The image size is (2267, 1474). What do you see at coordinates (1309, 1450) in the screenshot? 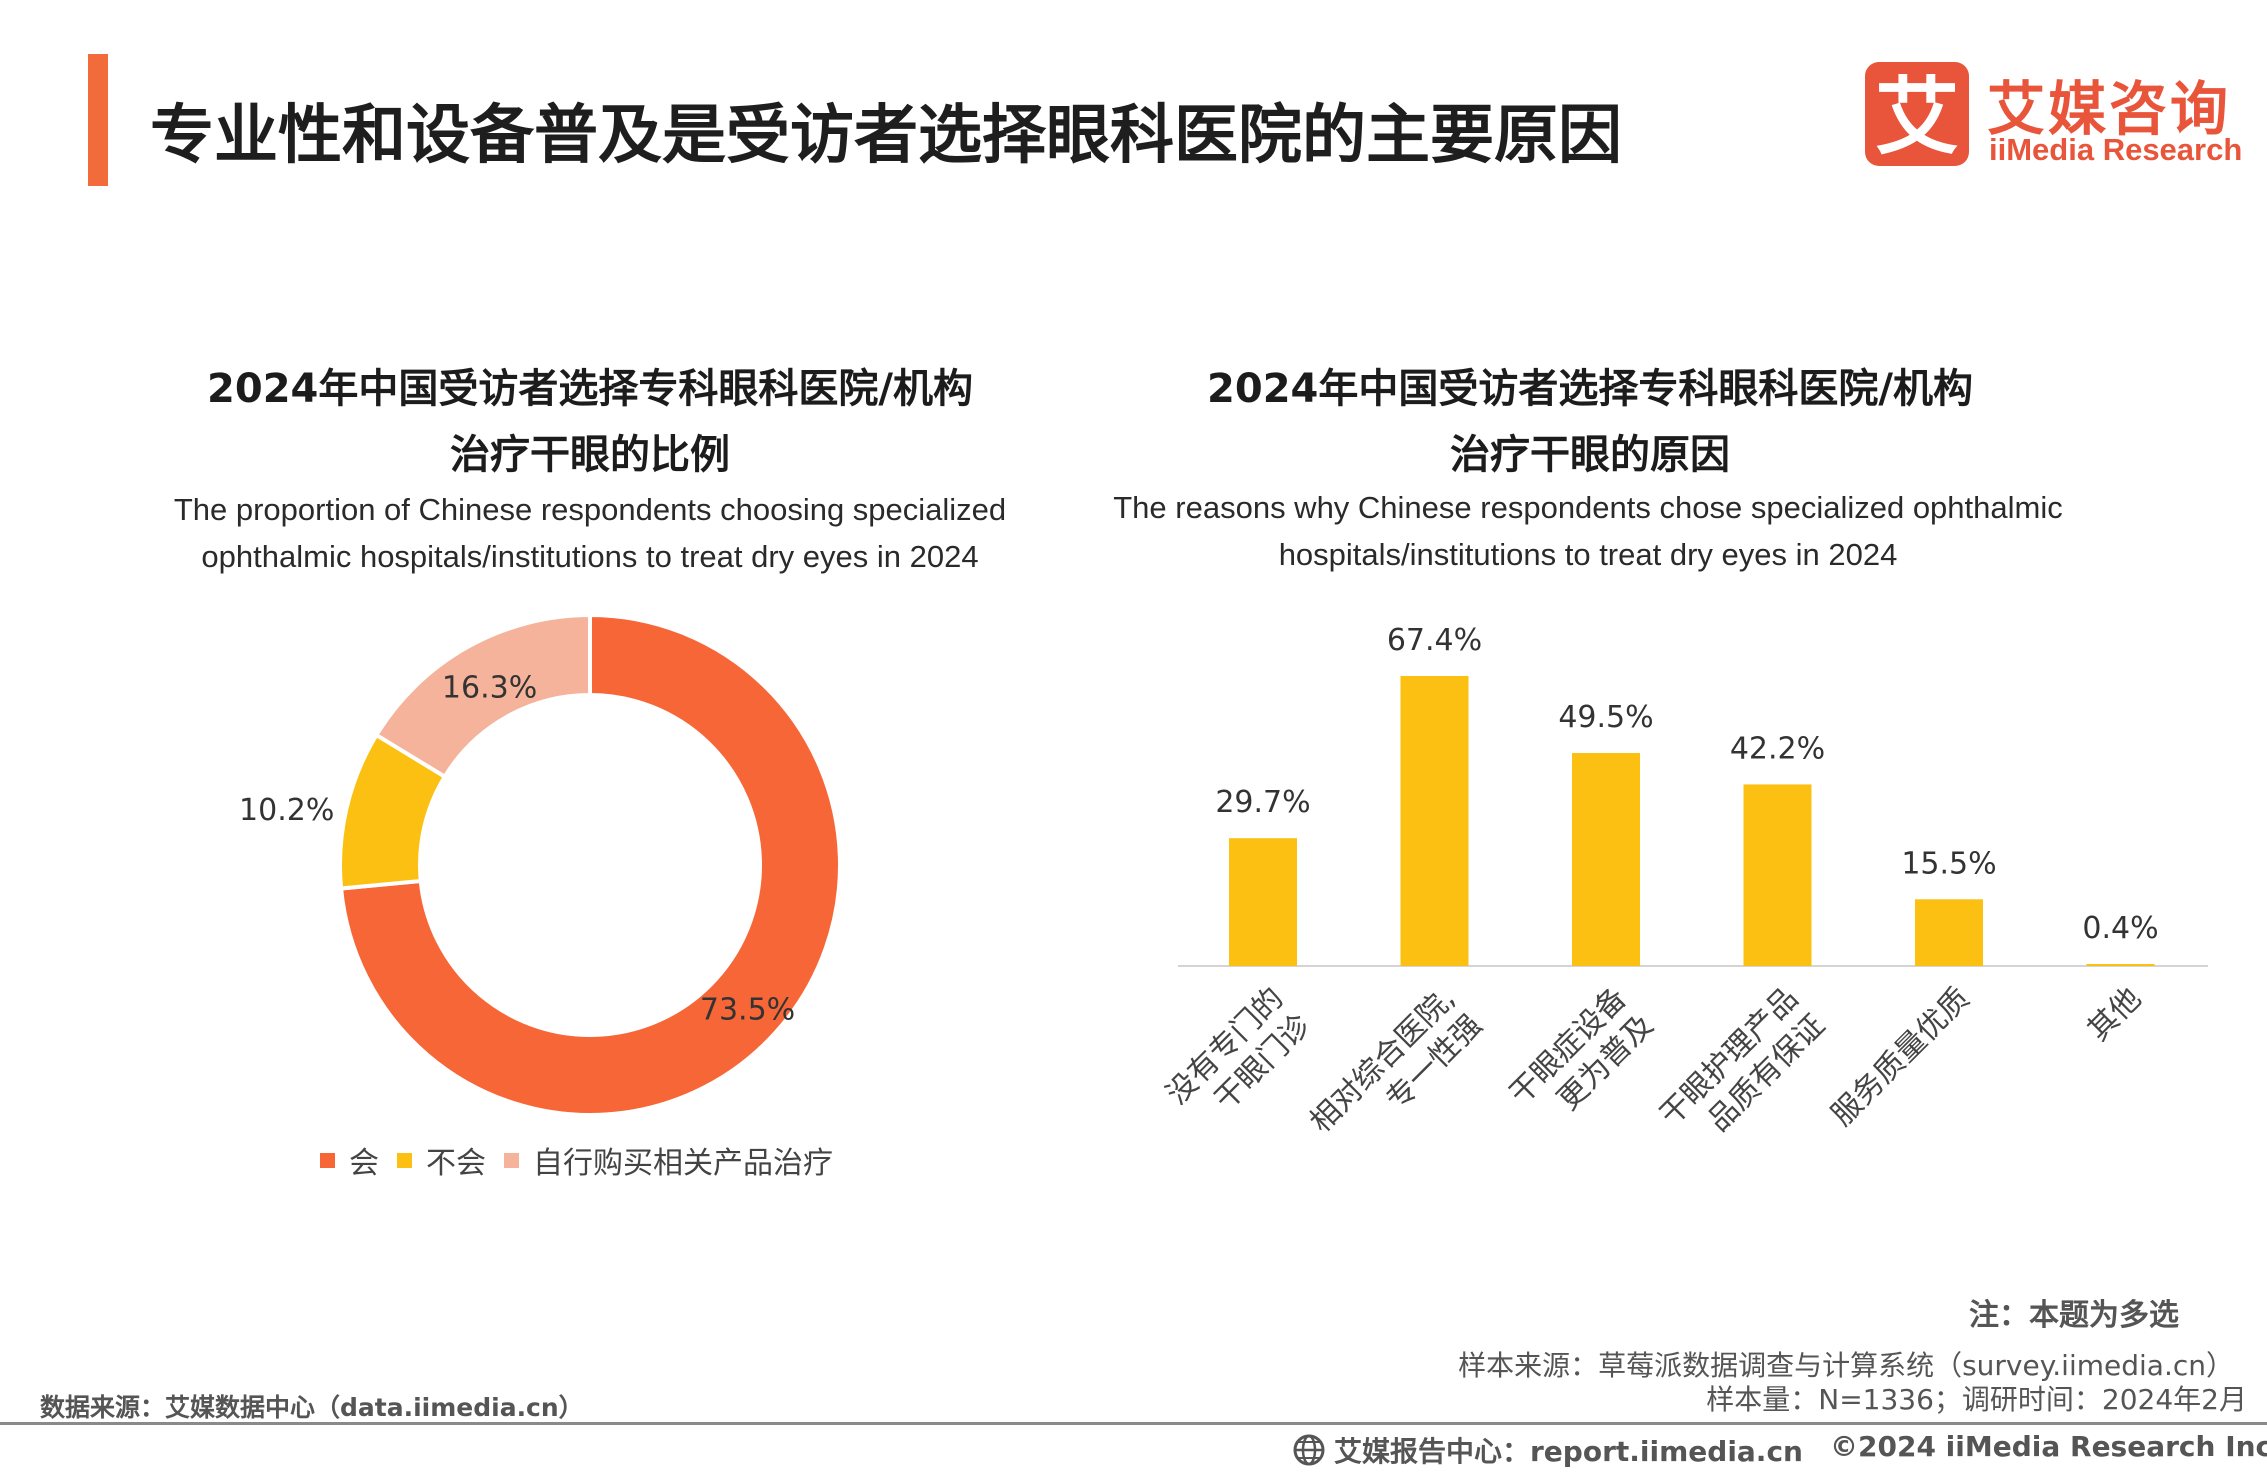
I see `globe-icon` at bounding box center [1309, 1450].